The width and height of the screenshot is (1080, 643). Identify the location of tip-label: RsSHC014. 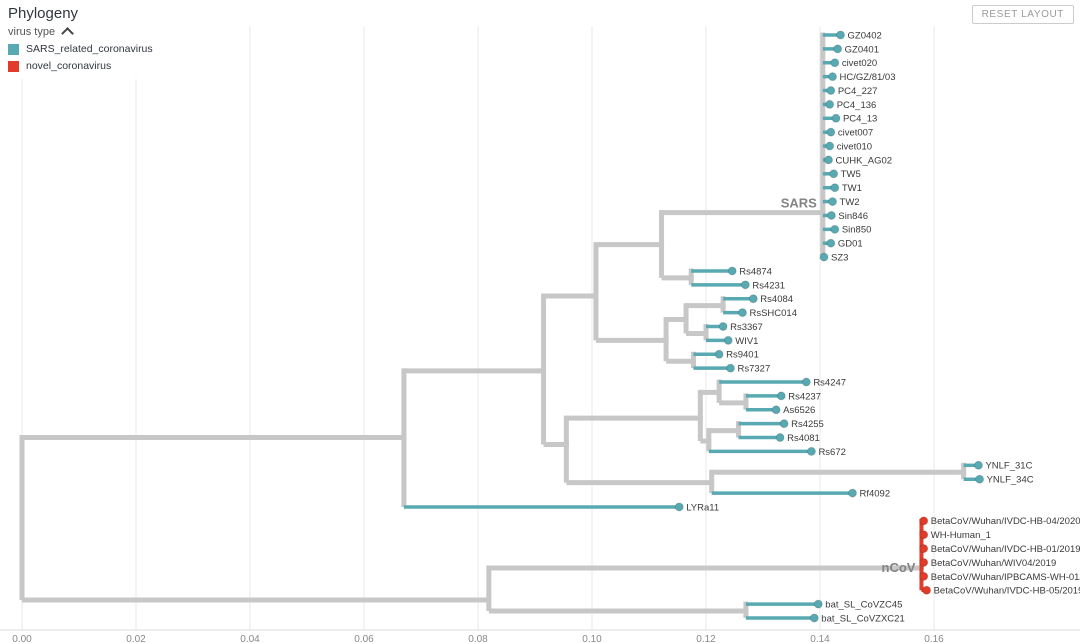
(773, 313).